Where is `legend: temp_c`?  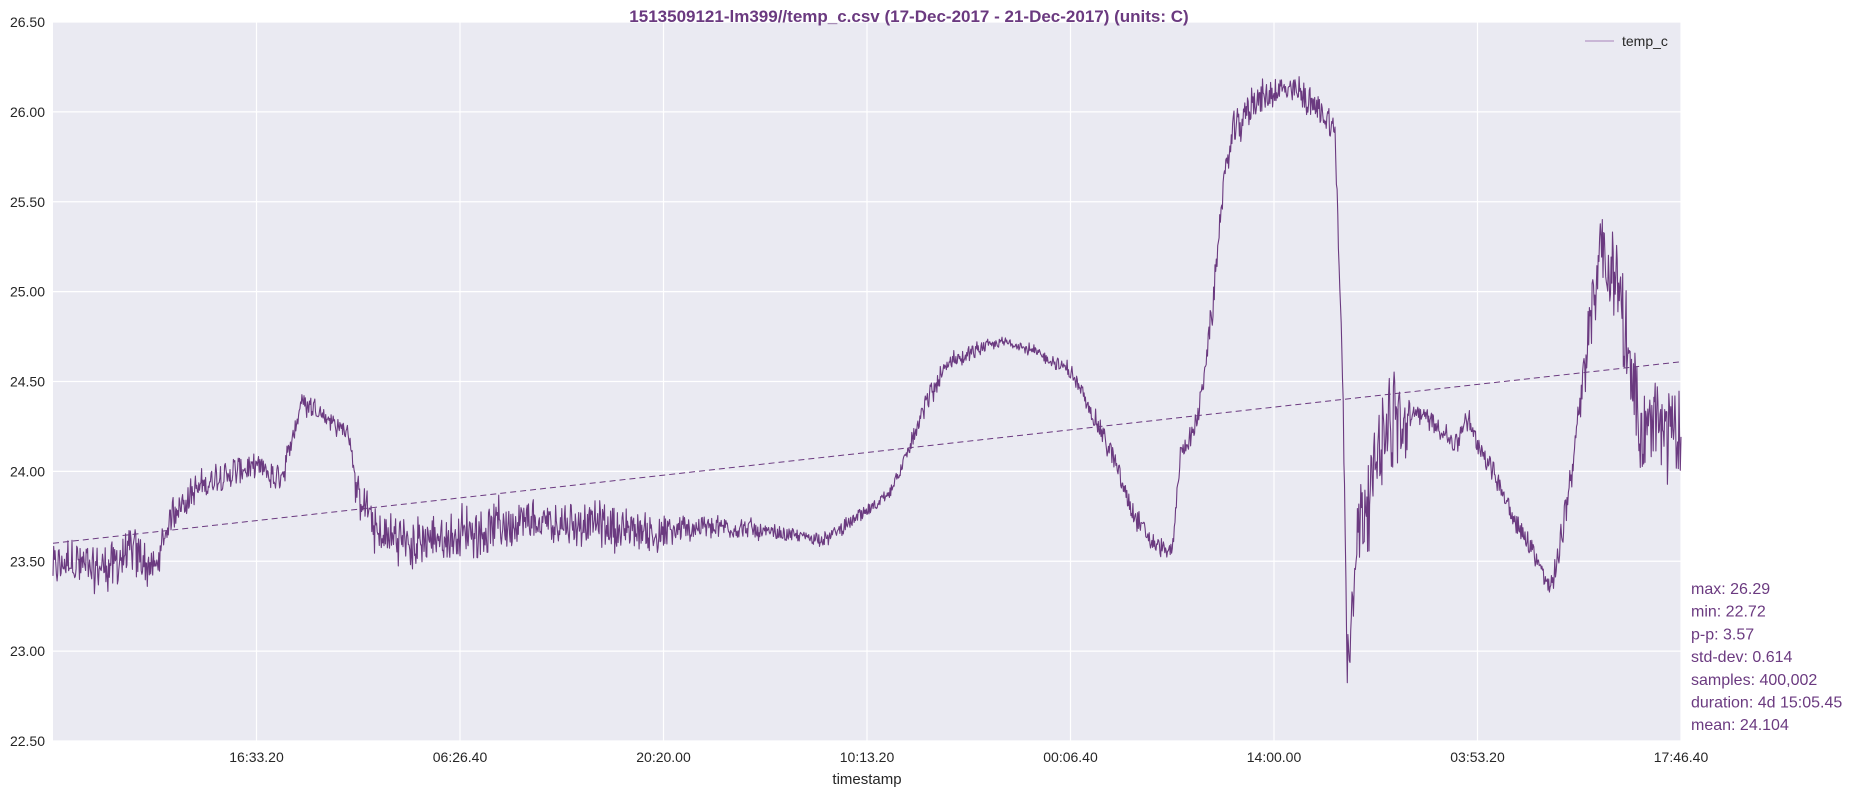 legend: temp_c is located at coordinates (1626, 41).